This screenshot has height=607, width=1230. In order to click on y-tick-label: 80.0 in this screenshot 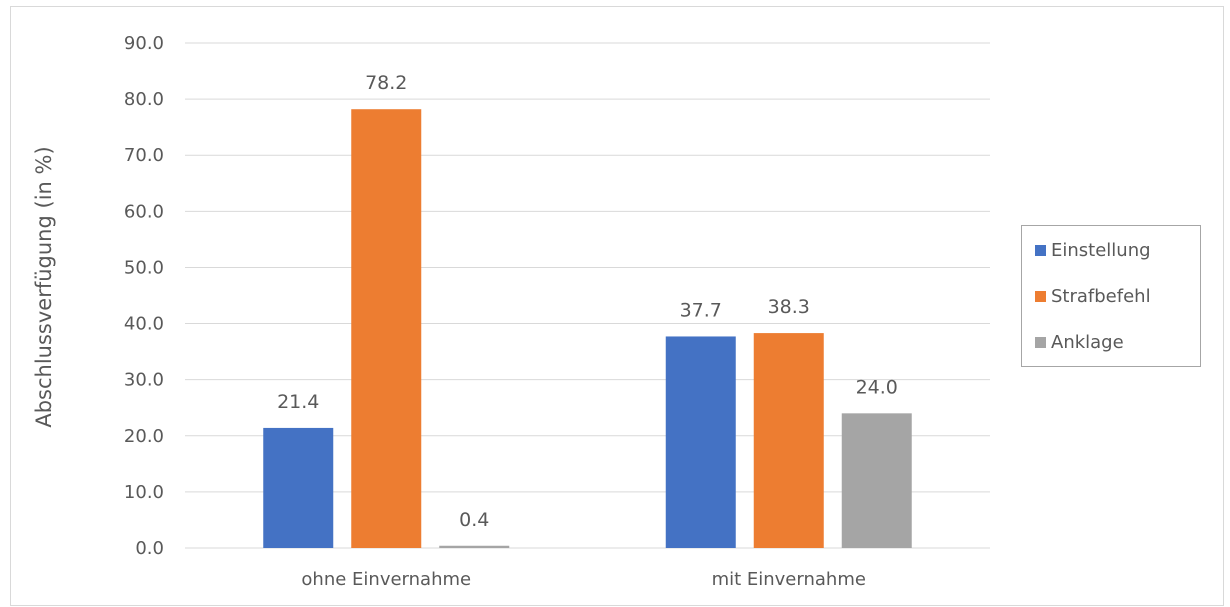, I will do `click(144, 99)`.